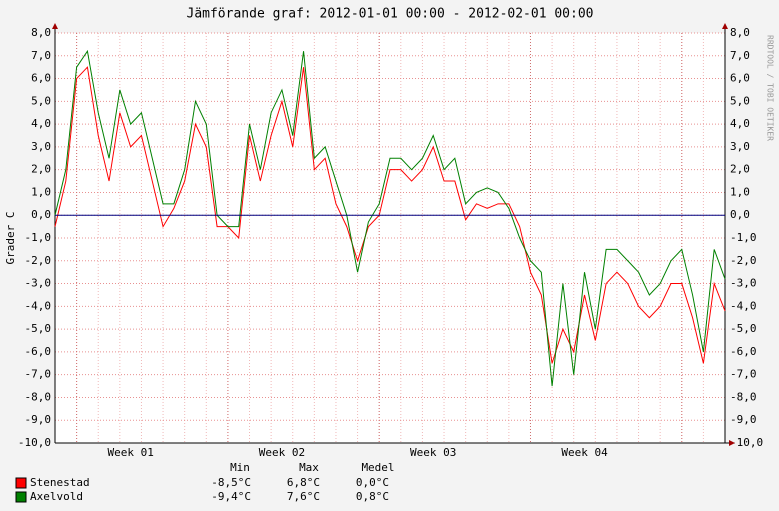 The image size is (779, 511). I want to click on y-axis-label: Grader C, so click(10, 238).